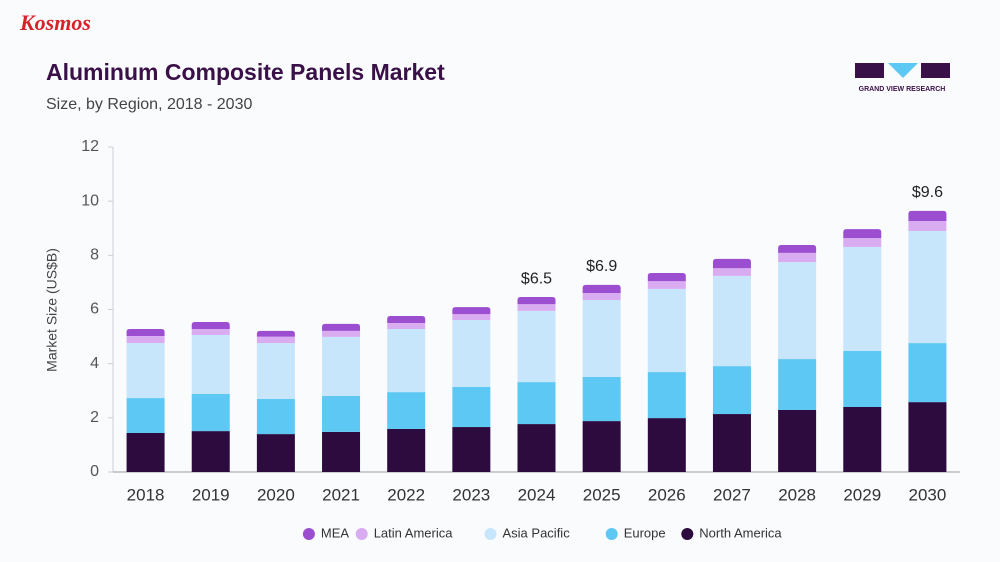 The width and height of the screenshot is (1000, 562). Describe the element at coordinates (52, 310) in the screenshot. I see `y-axis-label: Market Size (US$B)` at that location.